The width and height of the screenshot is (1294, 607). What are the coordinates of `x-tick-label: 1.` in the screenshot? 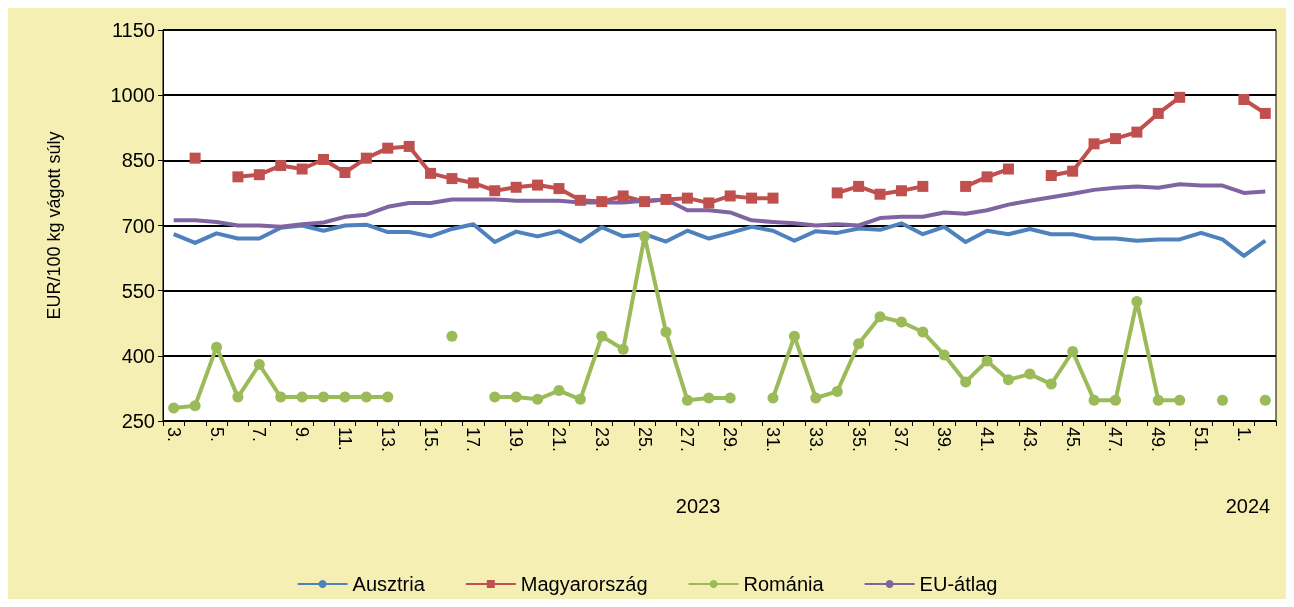 It's located at (1243, 435).